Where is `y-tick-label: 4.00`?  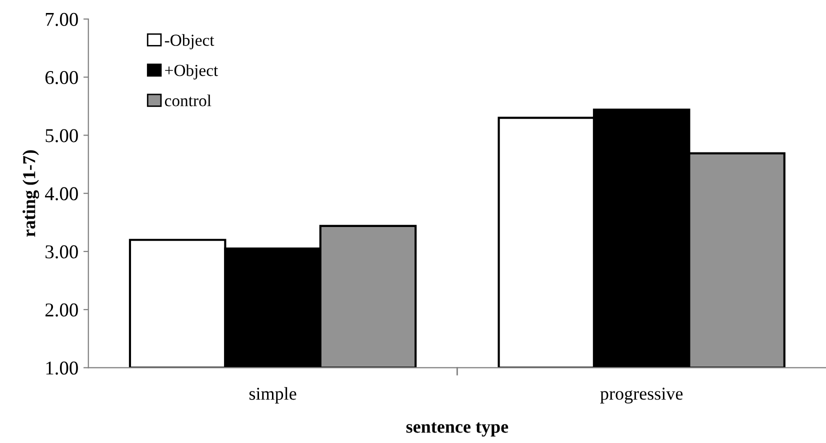 y-tick-label: 4.00 is located at coordinates (61, 193).